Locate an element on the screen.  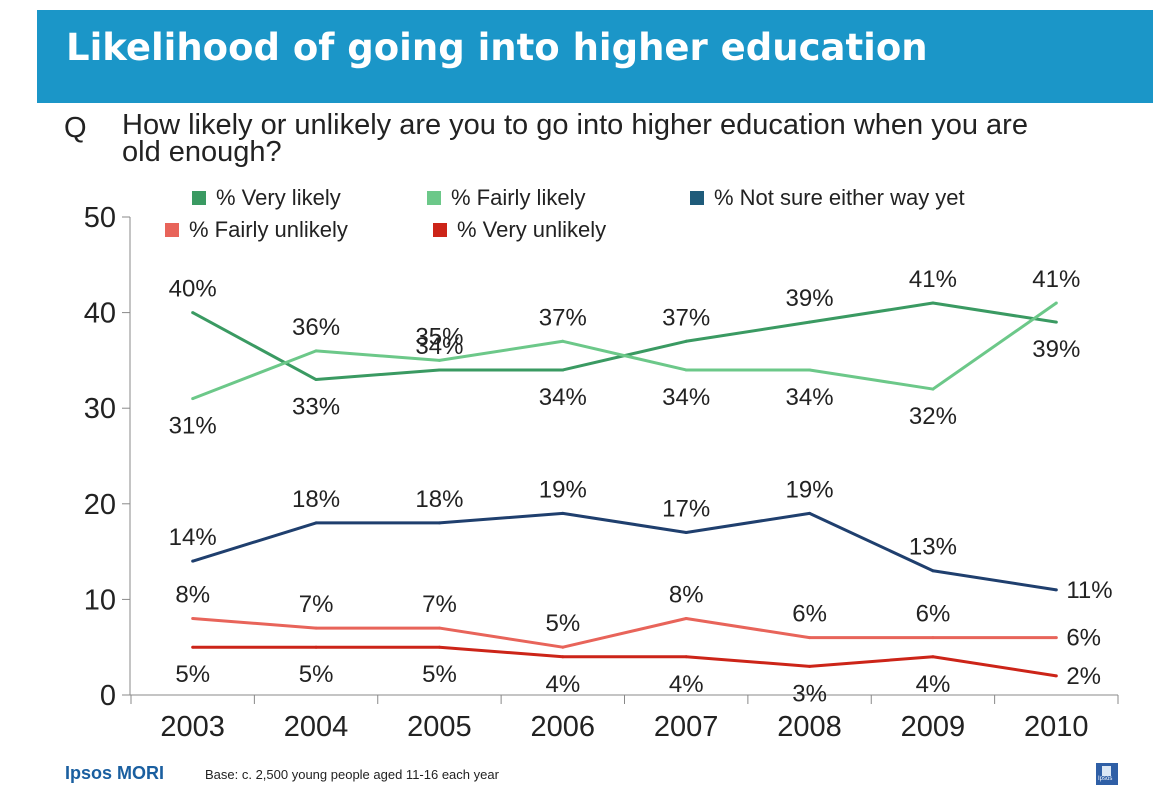
ipsos-logo-icon: Ipsos is located at coordinates (1107, 774).